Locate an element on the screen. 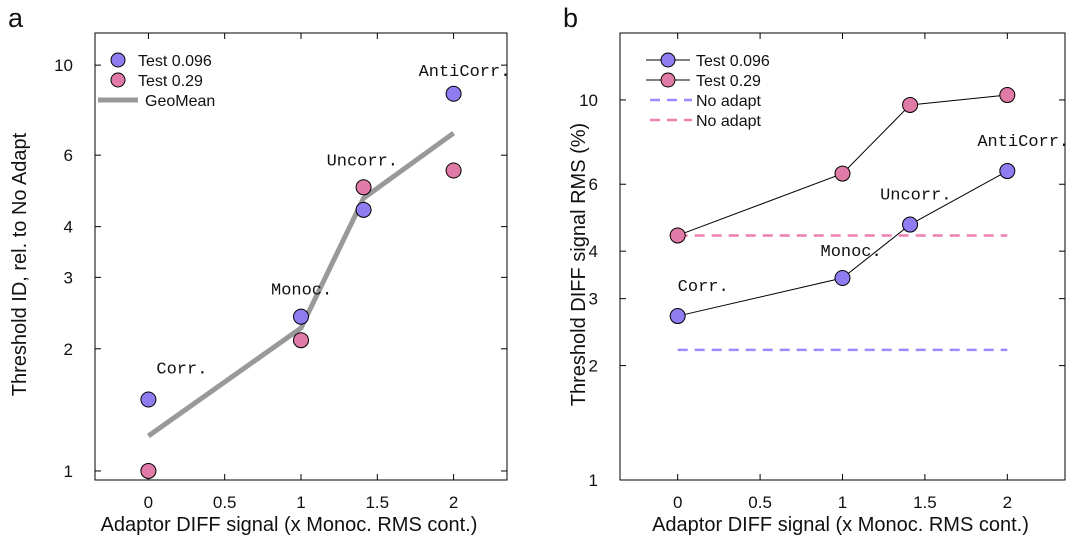 The height and width of the screenshot is (537, 1080). legend: Test 0.096 Test 0.29 No adapt No adapt is located at coordinates (708, 91).